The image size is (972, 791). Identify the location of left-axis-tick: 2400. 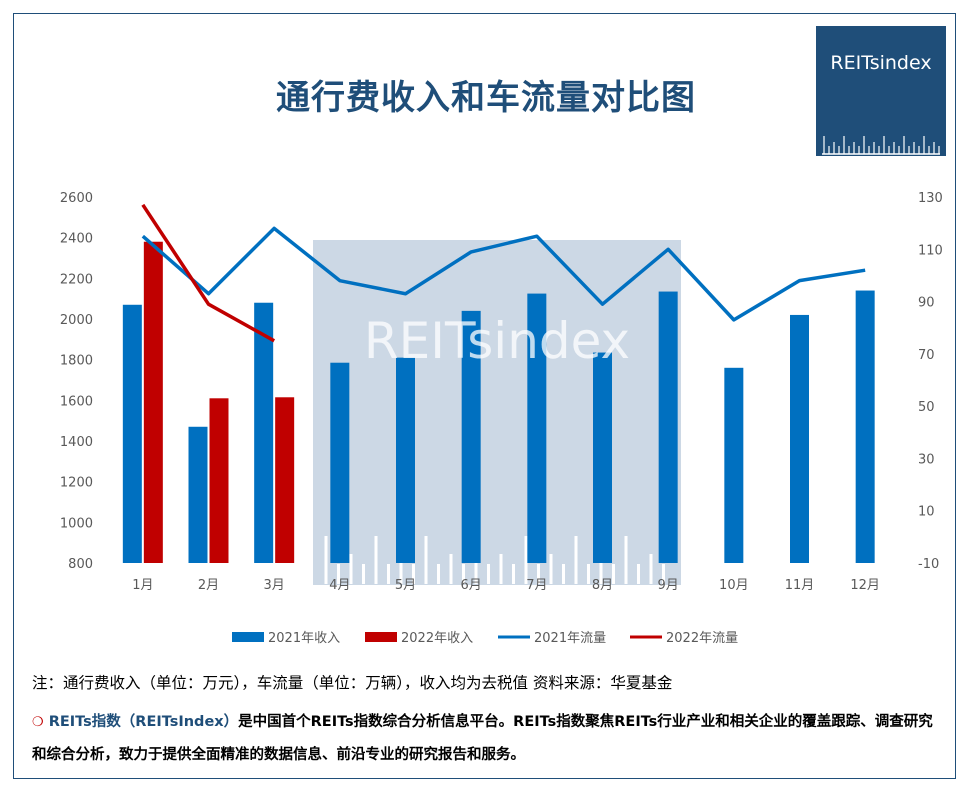
(76, 239).